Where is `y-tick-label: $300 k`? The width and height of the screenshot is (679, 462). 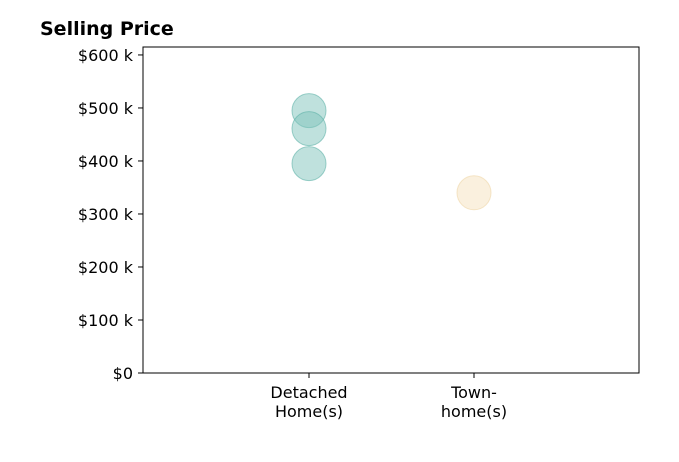
y-tick-label: $300 k is located at coordinates (106, 214).